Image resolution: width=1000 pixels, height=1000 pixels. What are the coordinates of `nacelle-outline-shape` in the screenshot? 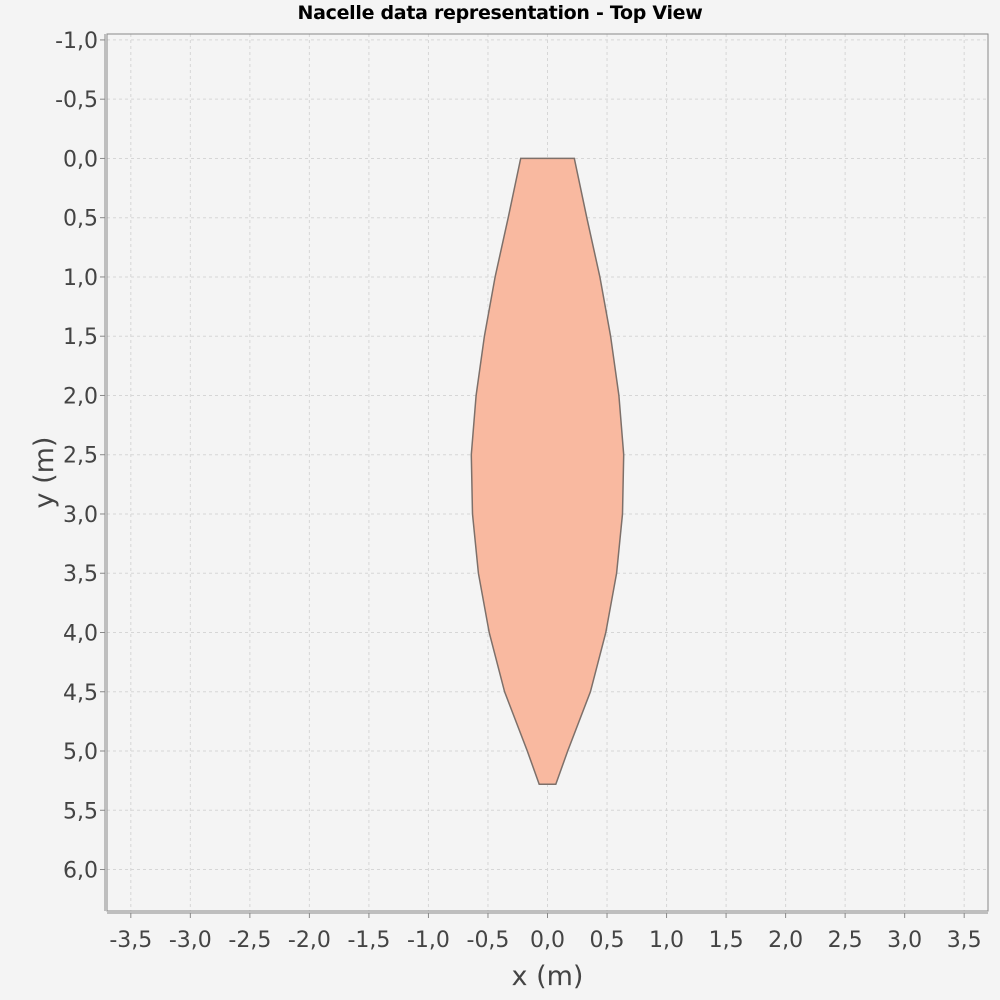 It's located at (547, 471).